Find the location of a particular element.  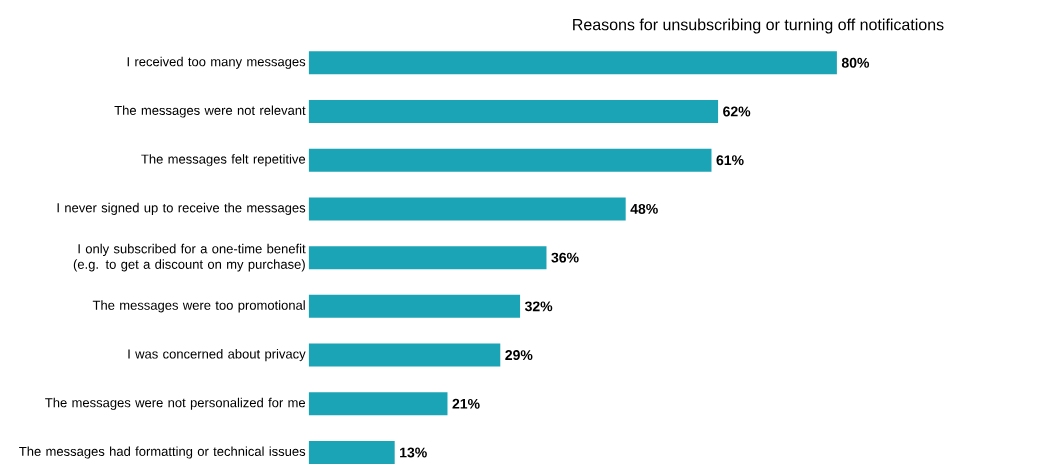

y-tick-label: The messages had formatting or technical issues is located at coordinates (162, 452).